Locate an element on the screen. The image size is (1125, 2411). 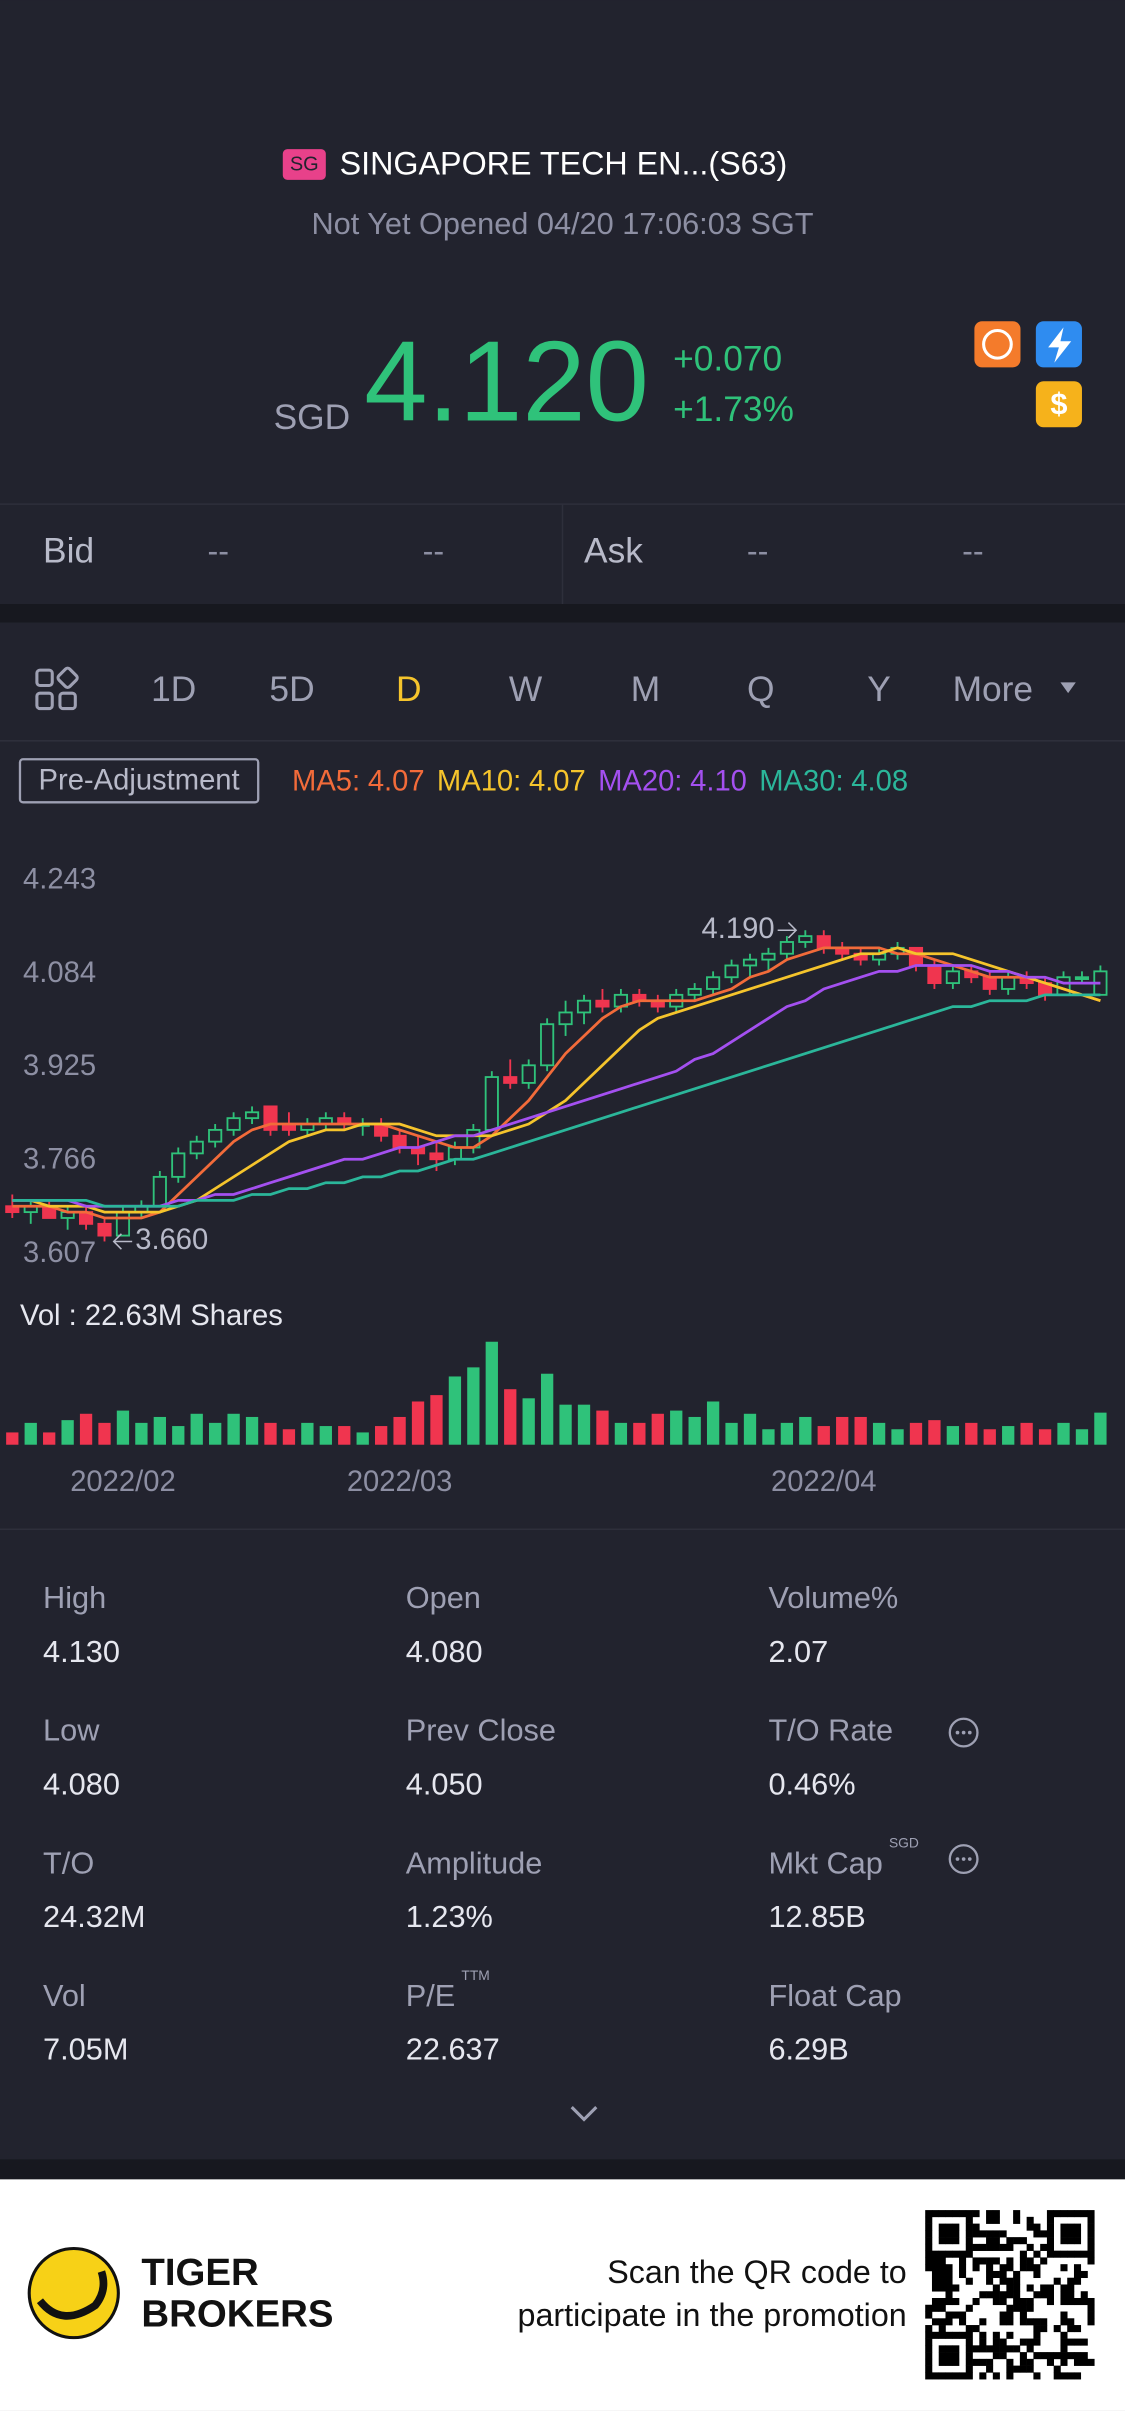
qr-code is located at coordinates (1010, 2295).